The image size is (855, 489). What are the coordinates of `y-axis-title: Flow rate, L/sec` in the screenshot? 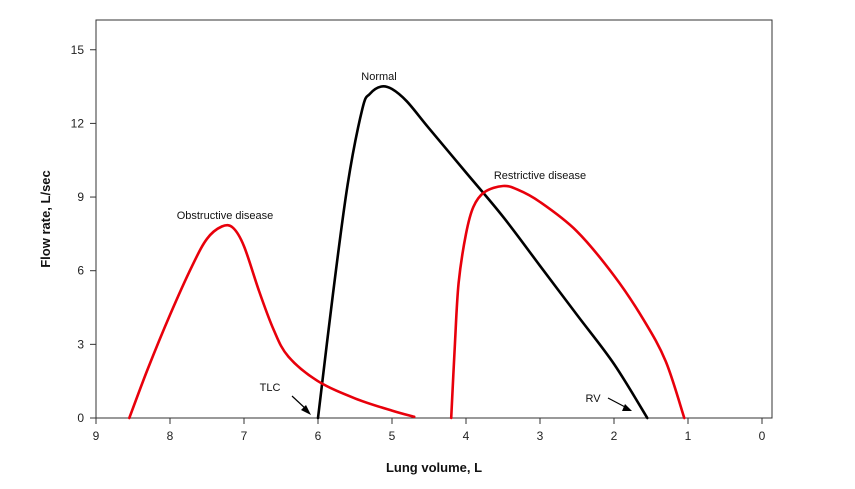 It's located at (45, 219).